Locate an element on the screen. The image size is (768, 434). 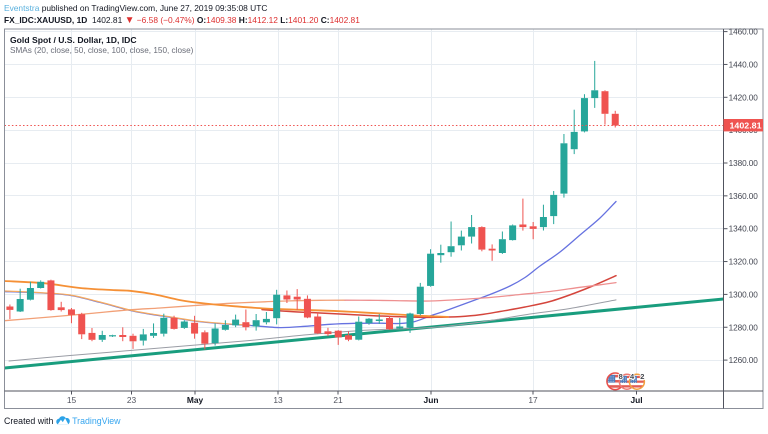
svg-text: 1320.00 is located at coordinates (744, 262).